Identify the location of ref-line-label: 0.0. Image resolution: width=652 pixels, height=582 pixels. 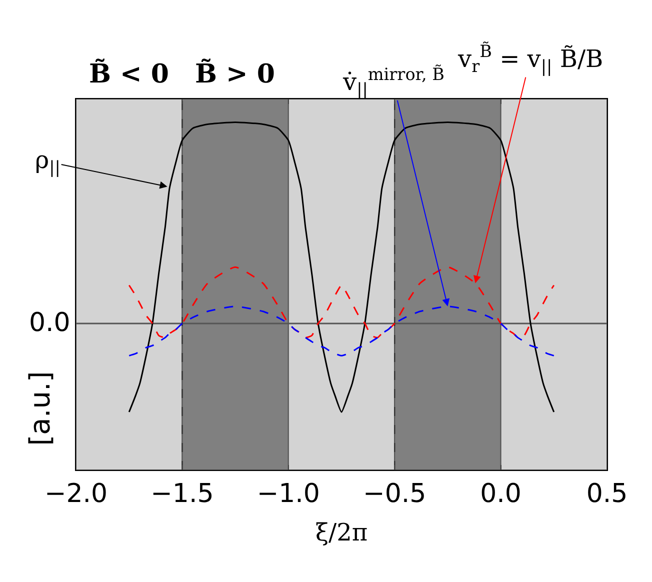
(49, 323).